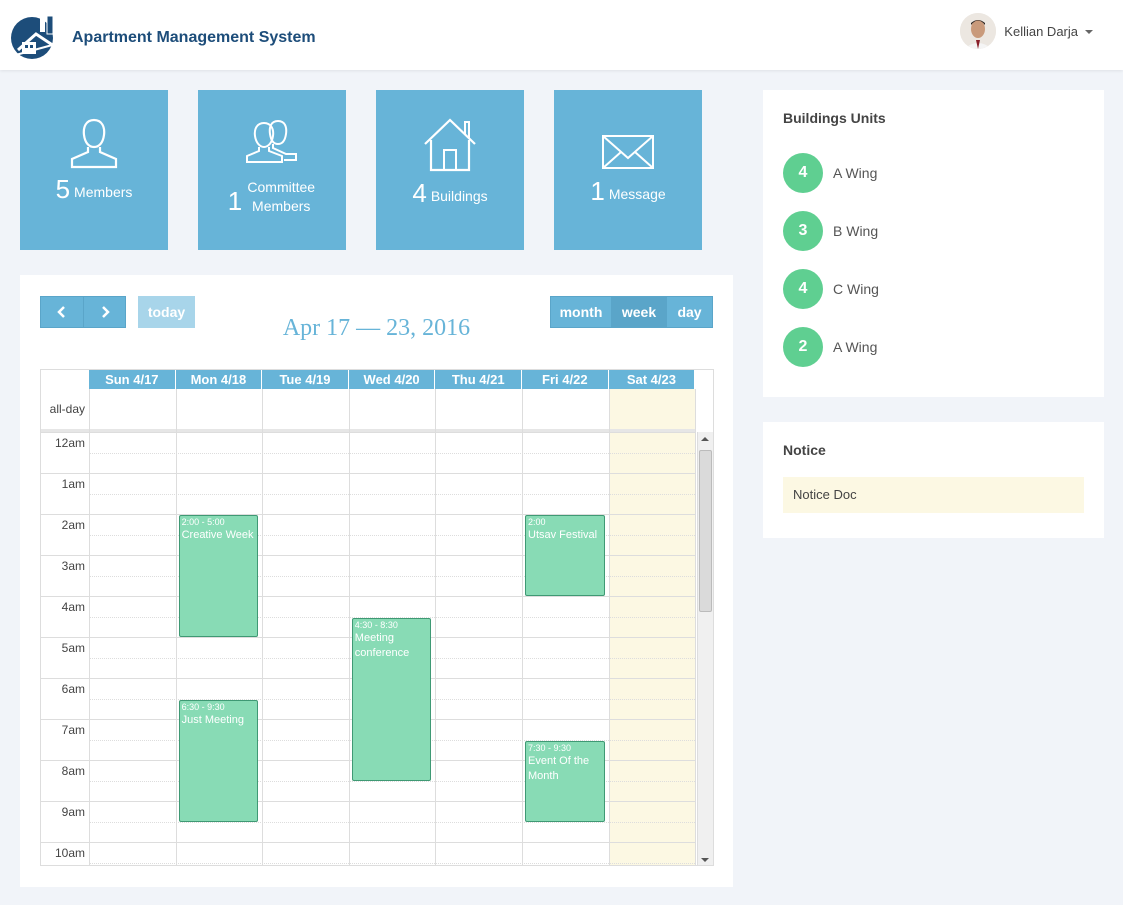  Describe the element at coordinates (69, 443) in the screenshot. I see `hour-label: 12am` at that location.